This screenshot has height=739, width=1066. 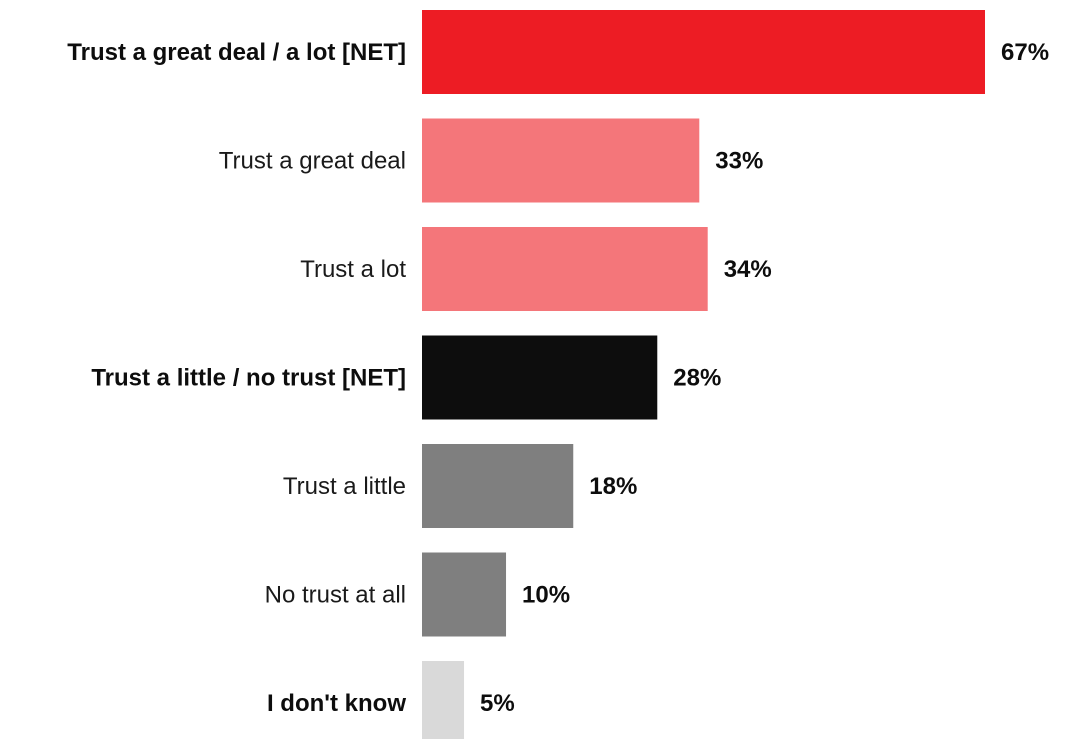 I want to click on category-label-5: No trust at all, so click(x=335, y=595).